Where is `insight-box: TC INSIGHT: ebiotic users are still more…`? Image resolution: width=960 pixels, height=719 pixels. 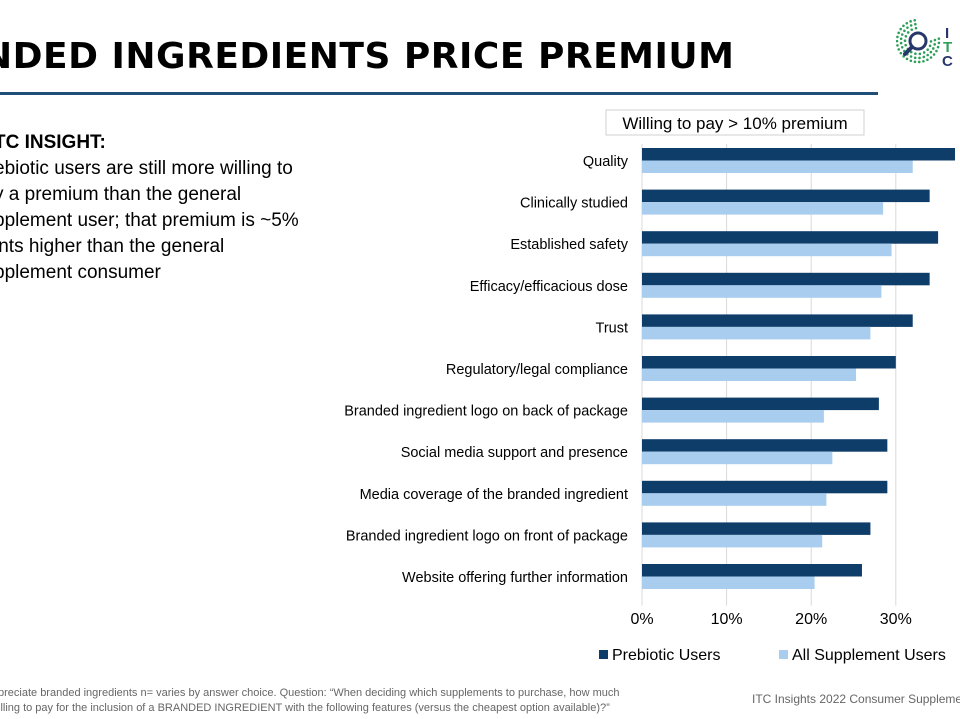 insight-box: TC INSIGHT: ebiotic users are still more… is located at coordinates (187, 208).